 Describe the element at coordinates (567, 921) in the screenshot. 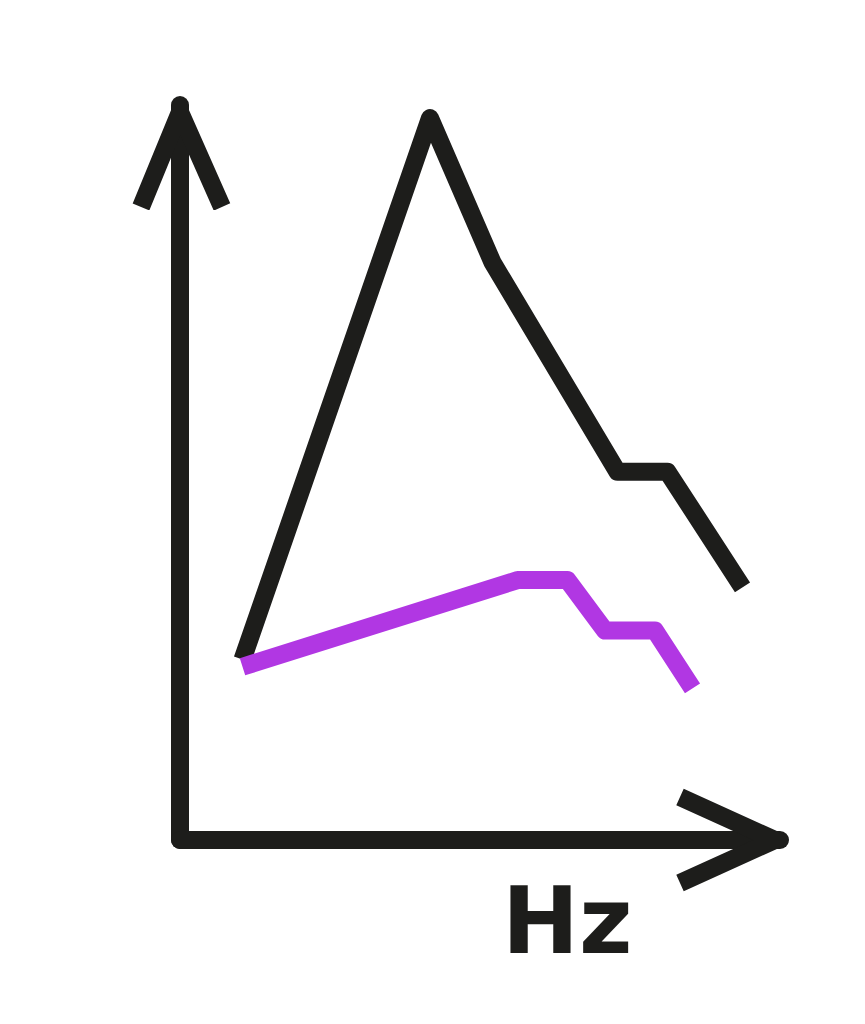

I see `x-axis-title: Hz` at that location.